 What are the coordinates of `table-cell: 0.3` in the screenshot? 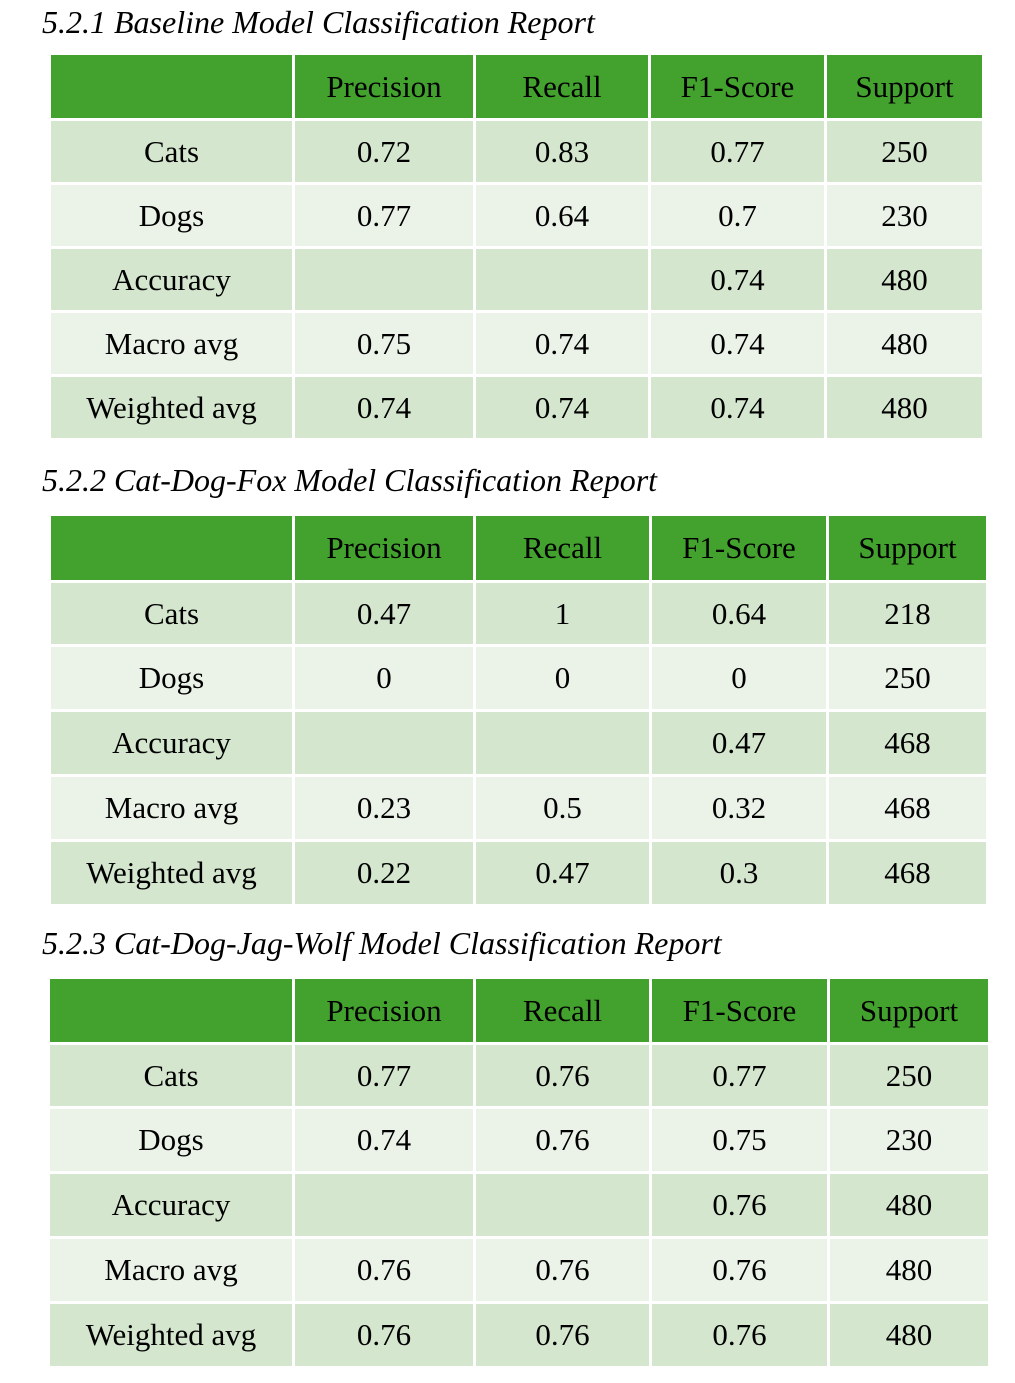 It's located at (739, 873).